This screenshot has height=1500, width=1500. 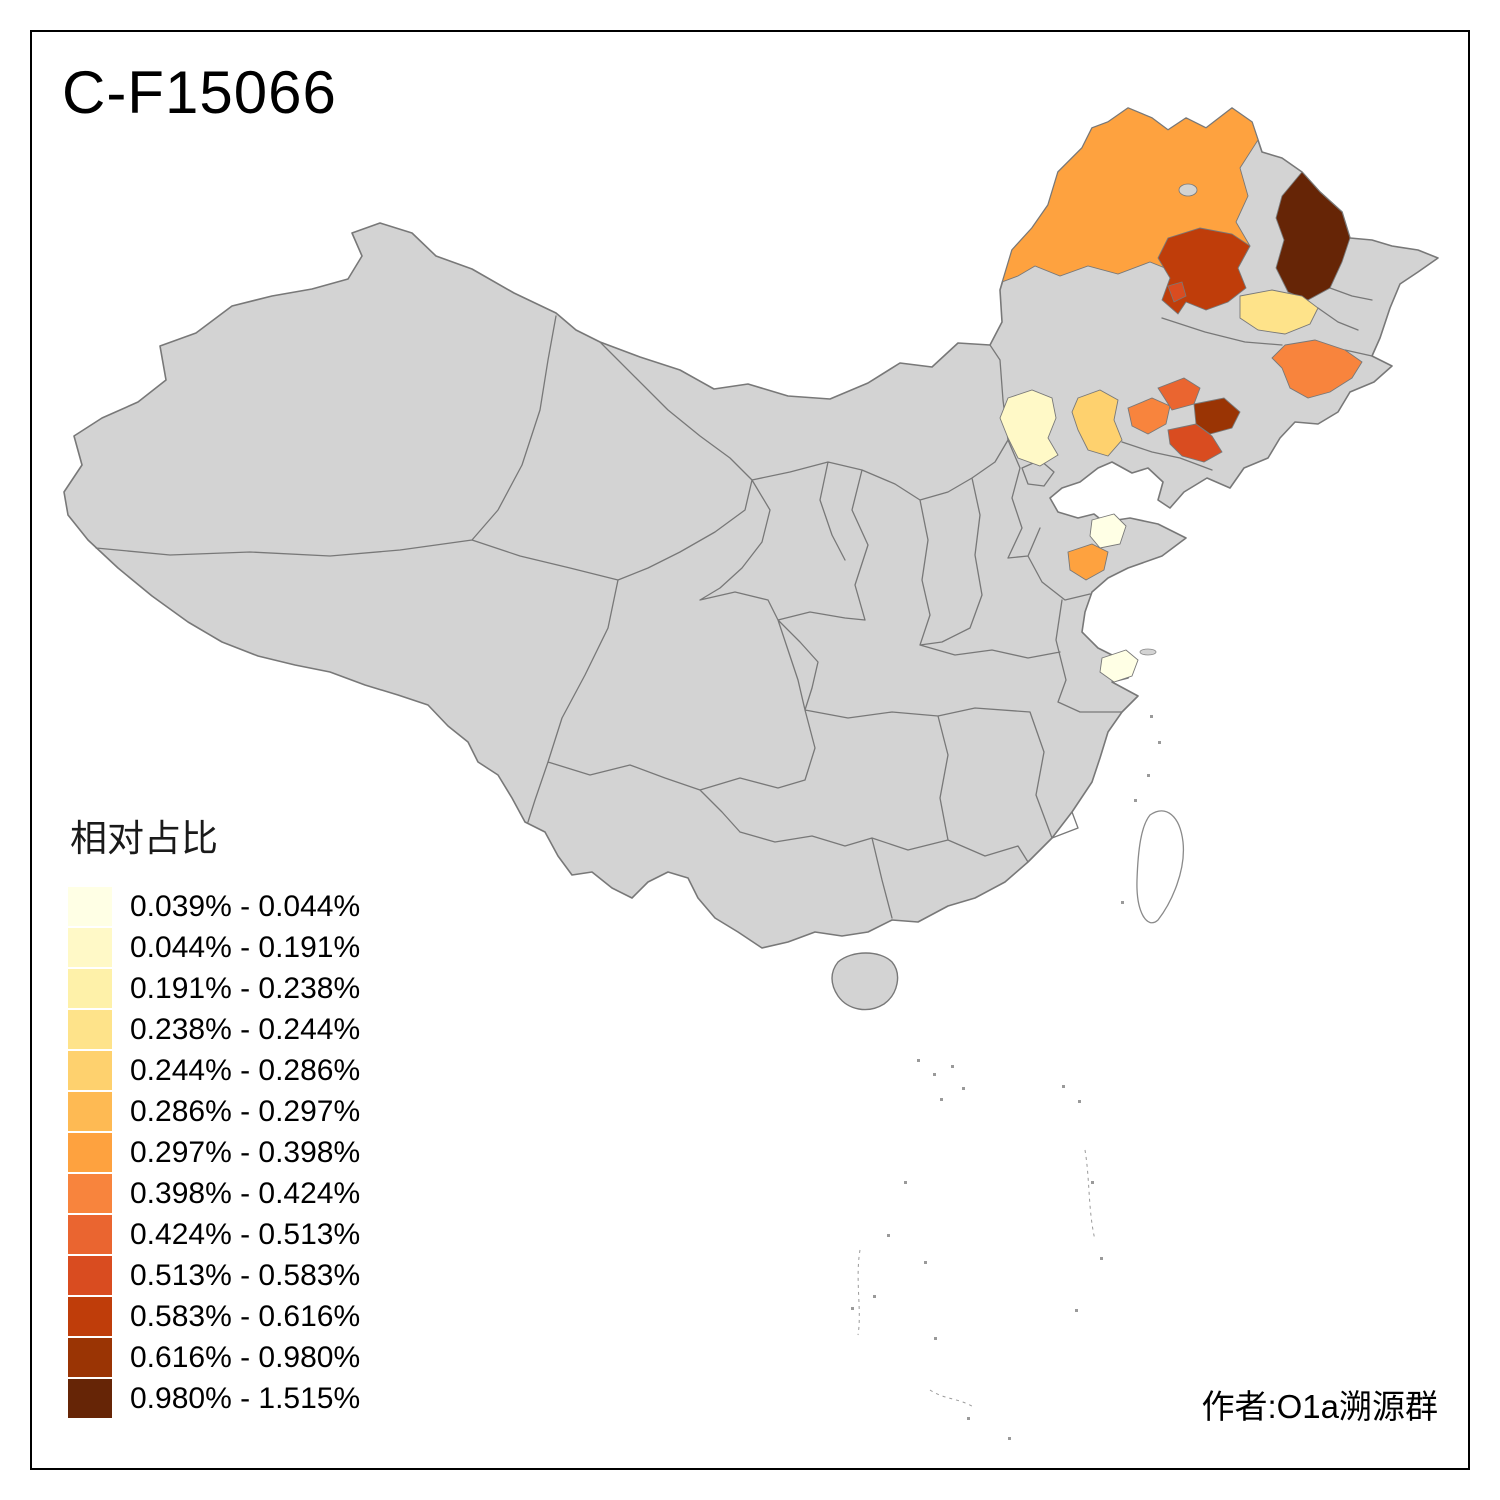 What do you see at coordinates (245, 1357) in the screenshot?
I see `legend-label: 0.616% - 0.980%` at bounding box center [245, 1357].